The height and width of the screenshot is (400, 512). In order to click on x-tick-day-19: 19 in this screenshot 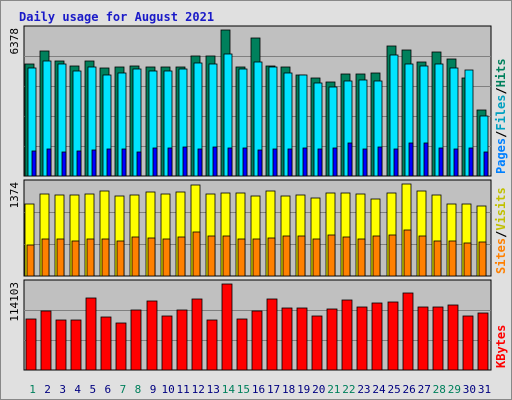, I will do `click(303, 389)`.